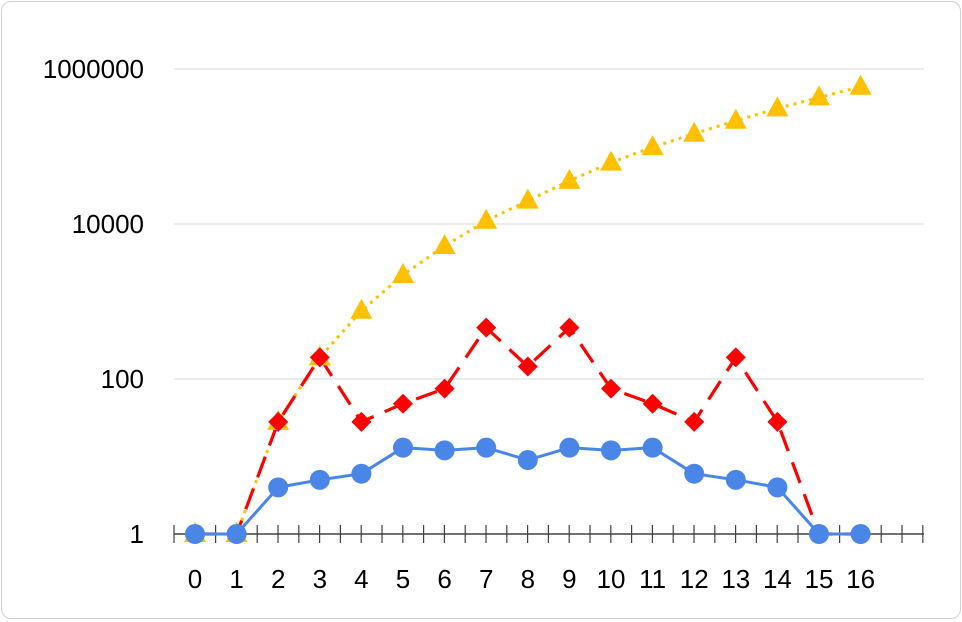 This screenshot has height=622, width=962. Describe the element at coordinates (860, 579) in the screenshot. I see `x-tick-label: 16` at that location.